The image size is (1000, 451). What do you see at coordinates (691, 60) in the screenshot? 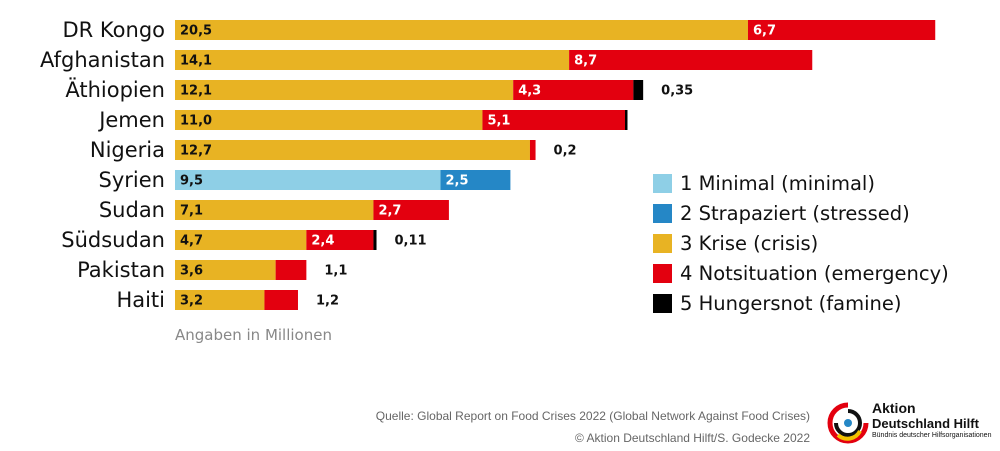
I see `bar-segment-afghanistan-level4` at bounding box center [691, 60].